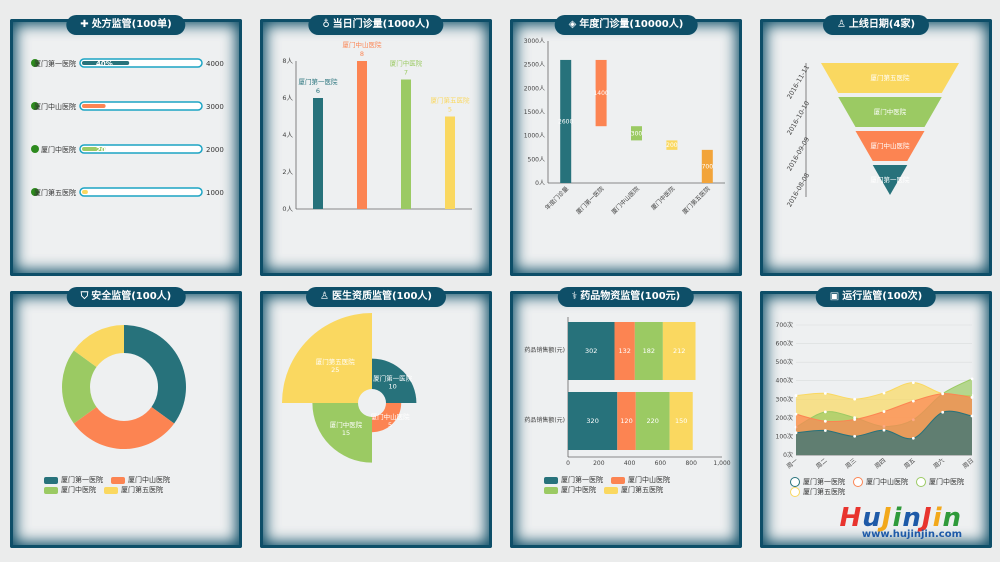  Describe the element at coordinates (326, 24) in the screenshot. I see `stethoscope-icon: ♁` at that location.